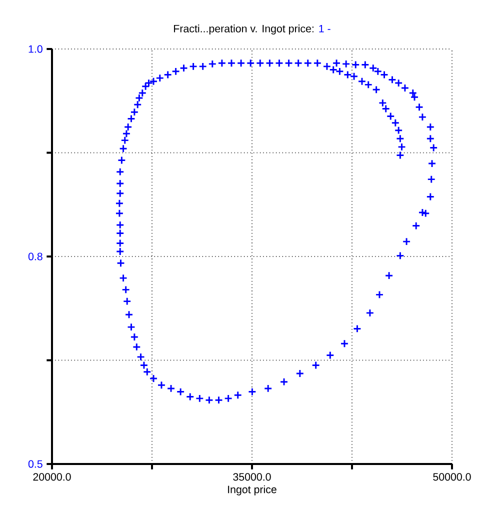  Describe the element at coordinates (52, 477) in the screenshot. I see `x-tick-label: 20000.0` at that location.